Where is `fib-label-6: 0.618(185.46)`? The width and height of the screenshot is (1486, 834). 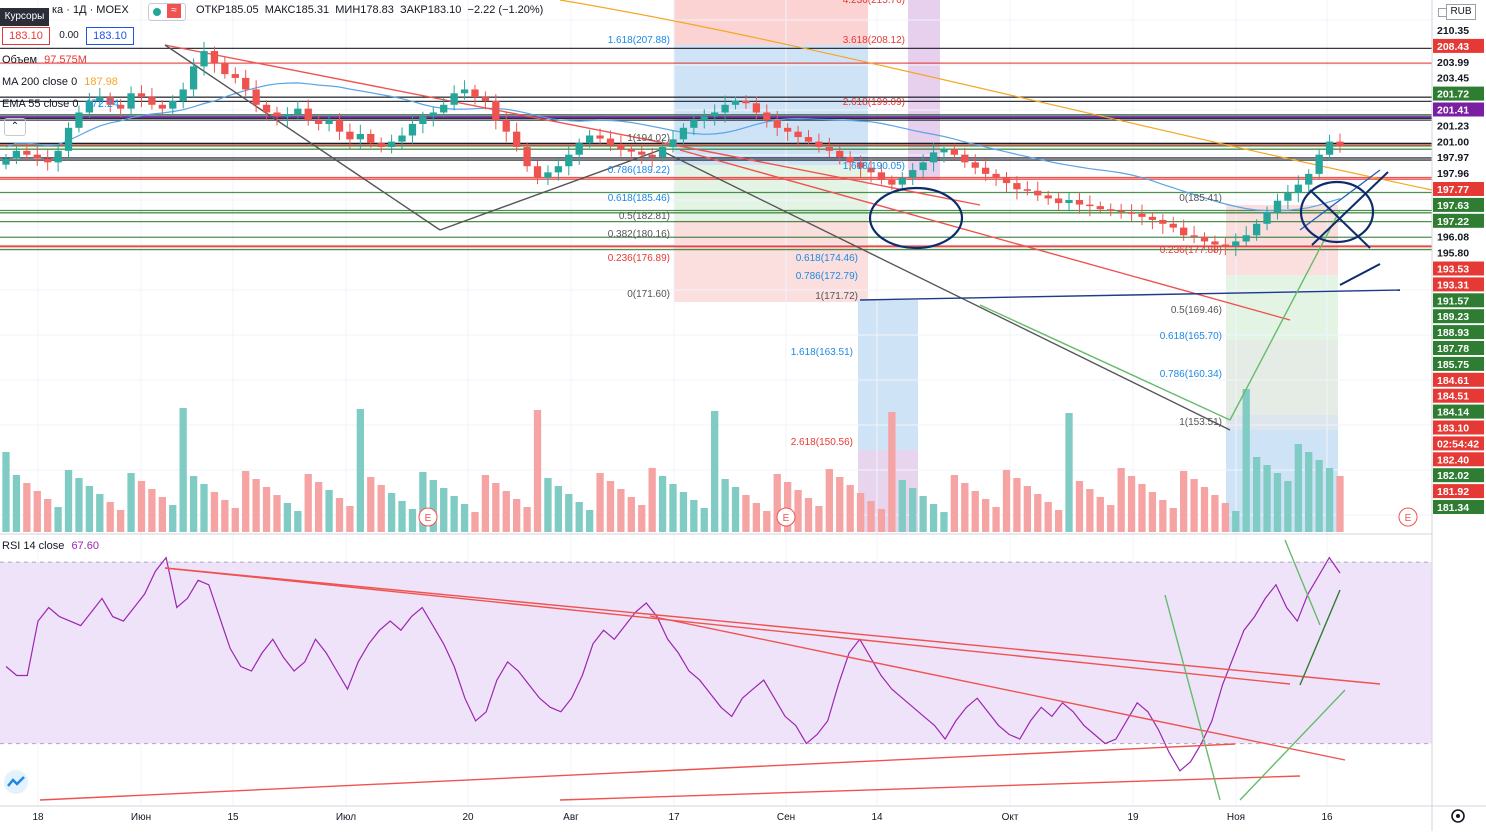
fib-label-6: 0.618(185.46) is located at coordinates (639, 198).